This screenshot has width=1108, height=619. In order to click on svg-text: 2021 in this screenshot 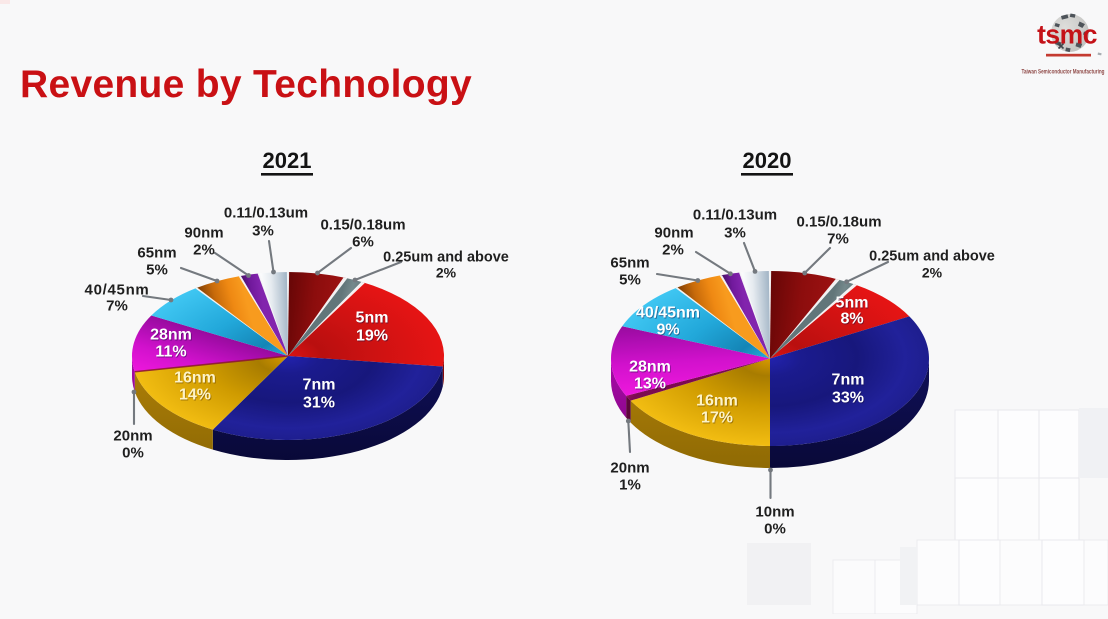, I will do `click(287, 160)`.